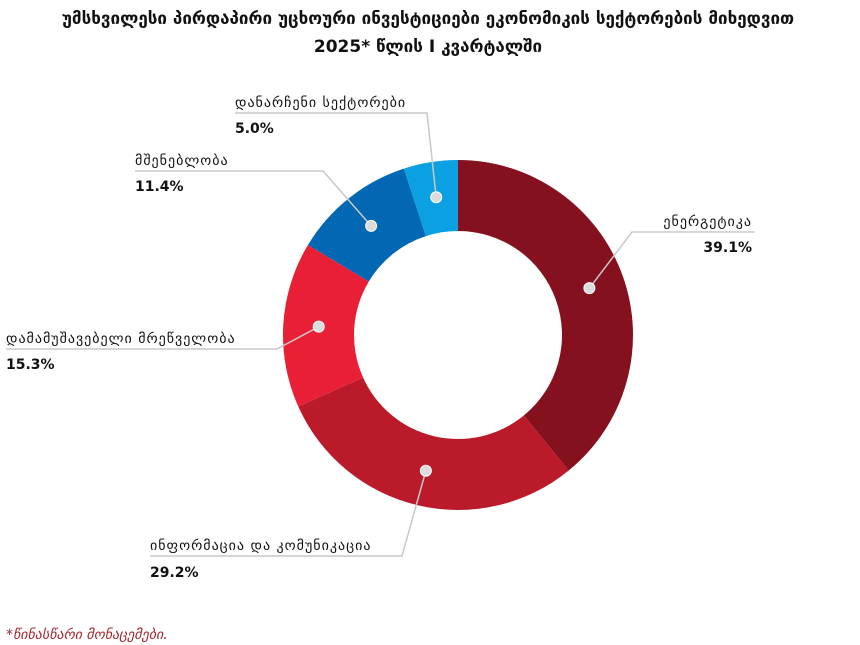  Describe the element at coordinates (260, 545) in the screenshot. I see `slice-label-2: ინფორმაცია და კომუნიკაცია` at that location.